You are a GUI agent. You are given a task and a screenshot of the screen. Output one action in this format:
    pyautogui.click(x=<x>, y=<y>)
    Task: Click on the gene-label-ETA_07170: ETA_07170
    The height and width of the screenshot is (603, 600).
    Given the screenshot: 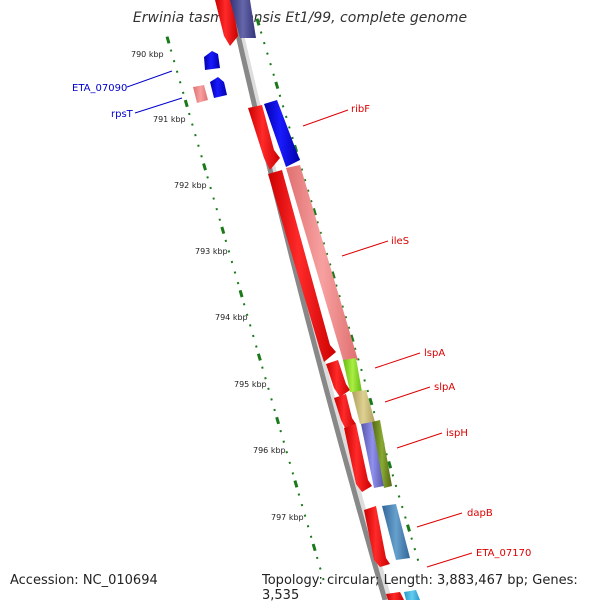 What is the action you would take?
    pyautogui.click(x=503, y=553)
    